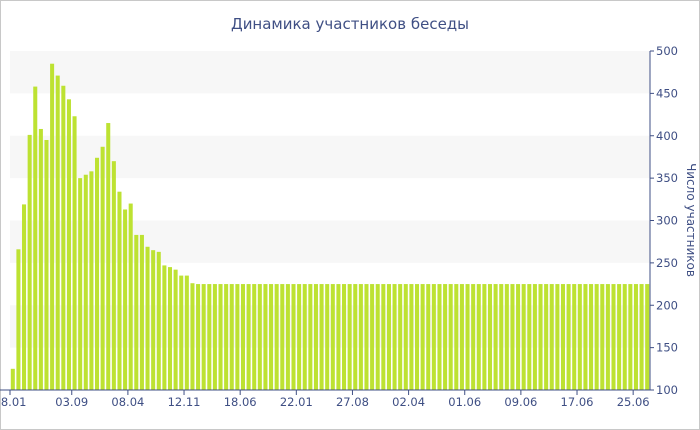 The image size is (700, 430). I want to click on x-tick-label: 02.04, so click(408, 402).